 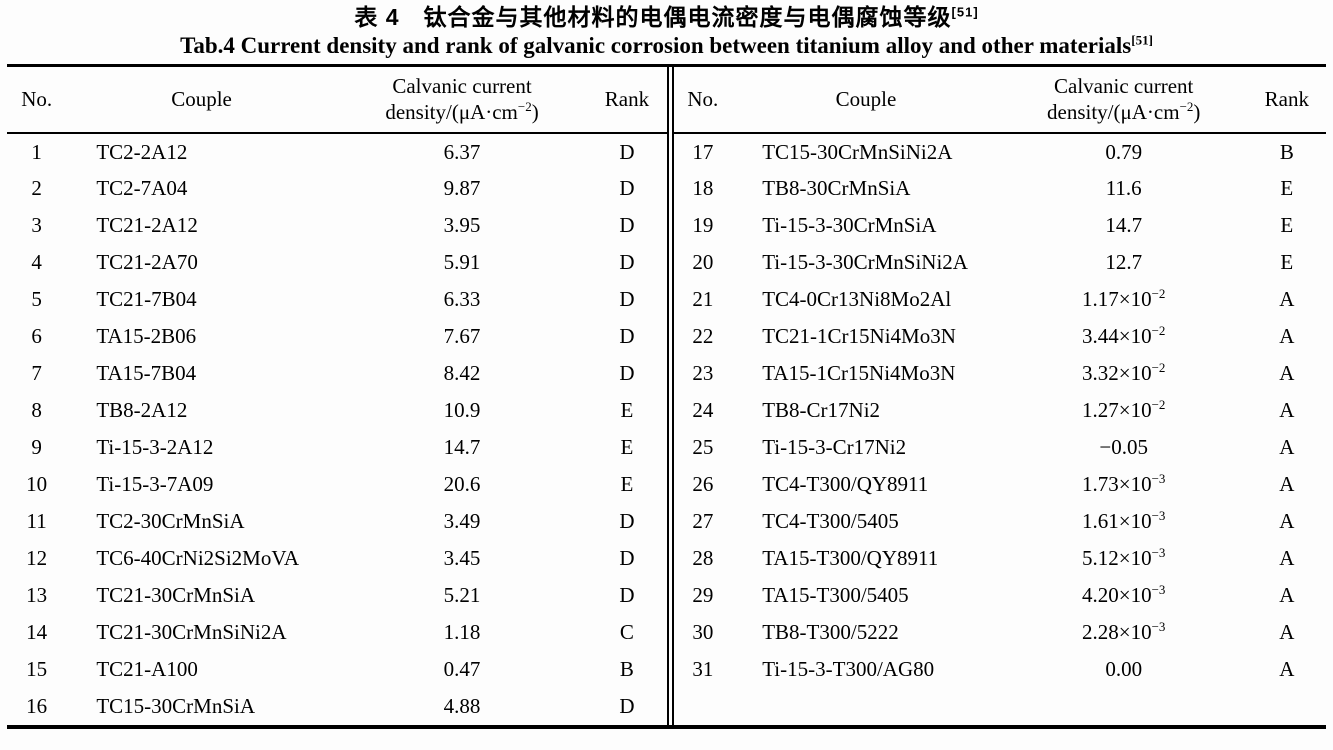 What do you see at coordinates (36, 336) in the screenshot?
I see `row-no: 6` at bounding box center [36, 336].